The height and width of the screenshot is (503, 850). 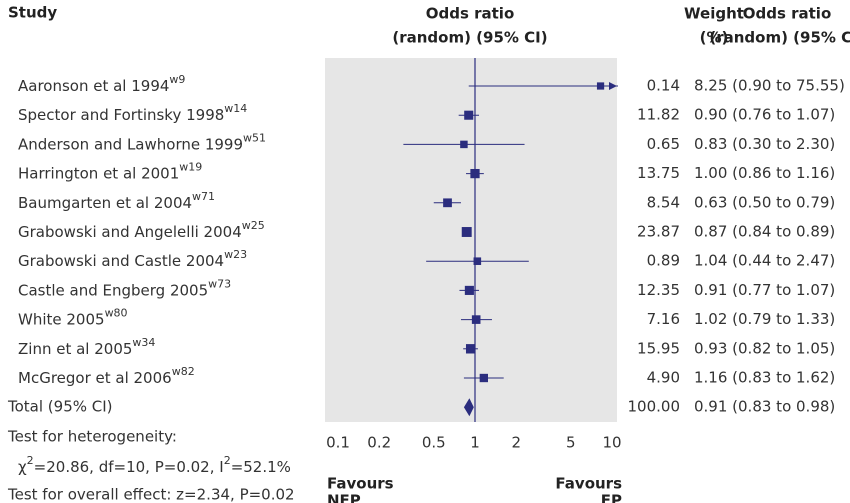 What do you see at coordinates (183, 371) in the screenshot?
I see `study-ref: w82` at bounding box center [183, 371].